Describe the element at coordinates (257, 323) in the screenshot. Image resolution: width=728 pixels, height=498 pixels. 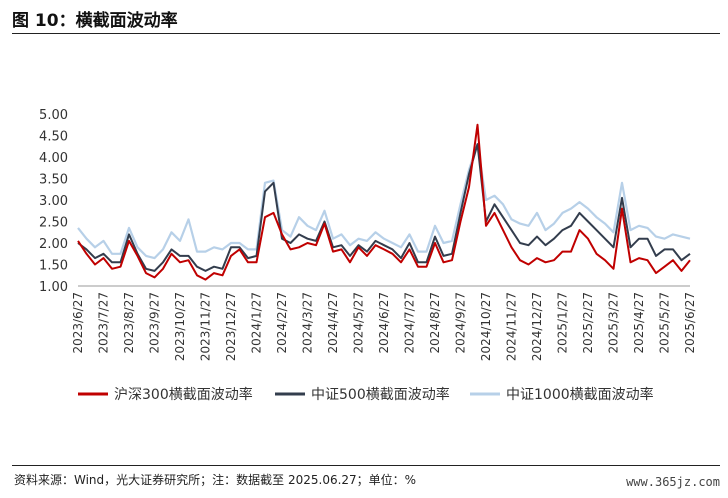
I see `x-tick-label: 2024/1/27` at that location.